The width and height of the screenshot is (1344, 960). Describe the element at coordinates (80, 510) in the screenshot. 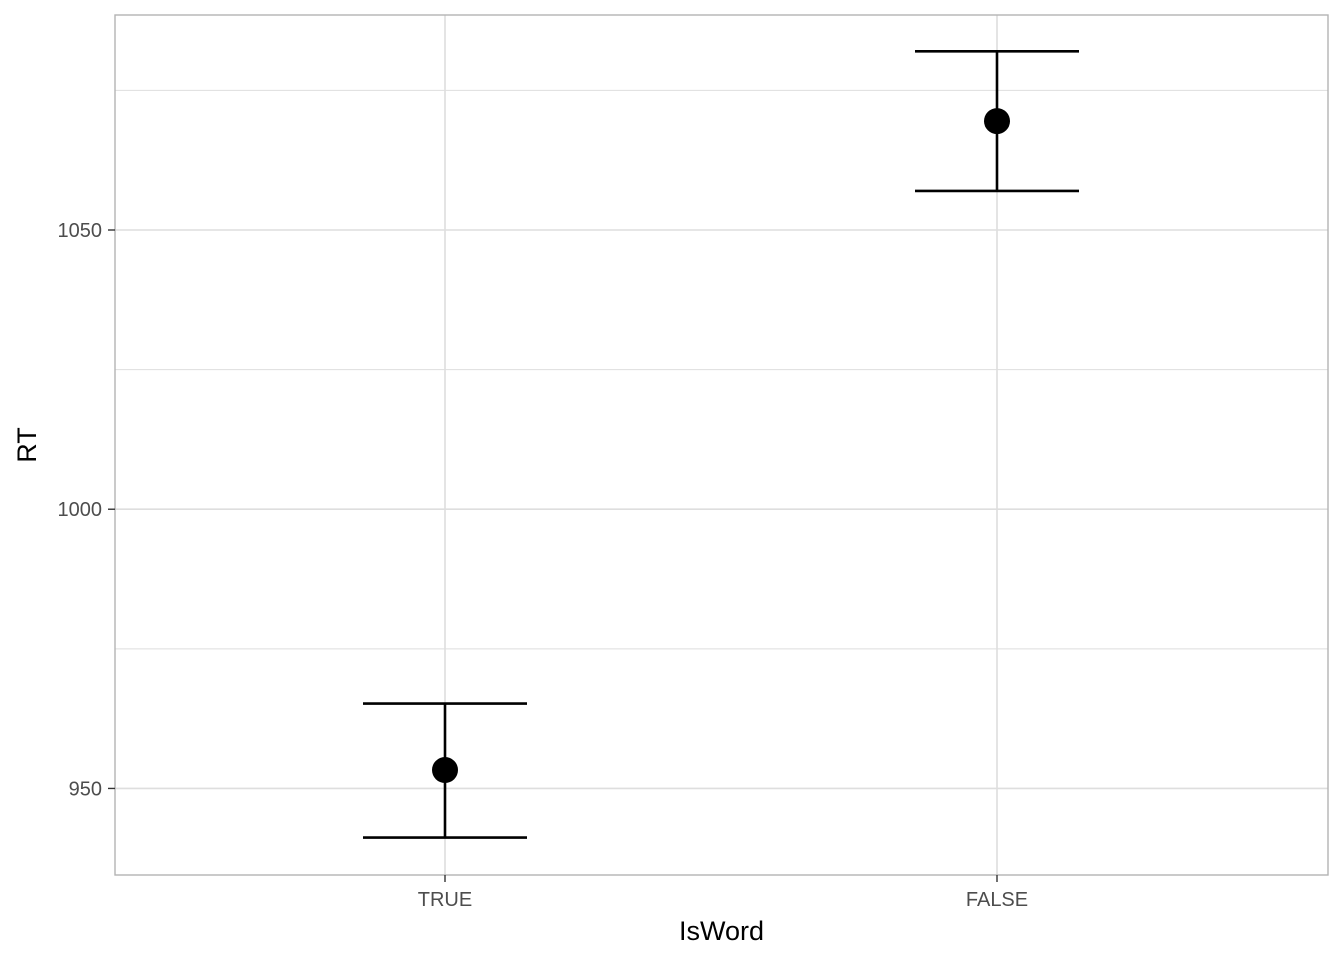

I see `y-tick-label: 1000` at that location.